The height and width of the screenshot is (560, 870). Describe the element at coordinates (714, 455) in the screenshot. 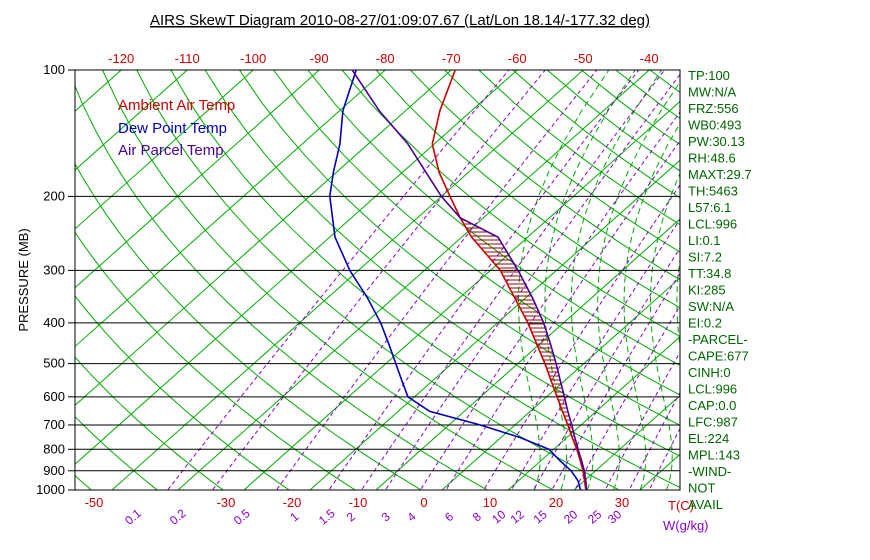

I see `panel-line: MPL:143` at that location.